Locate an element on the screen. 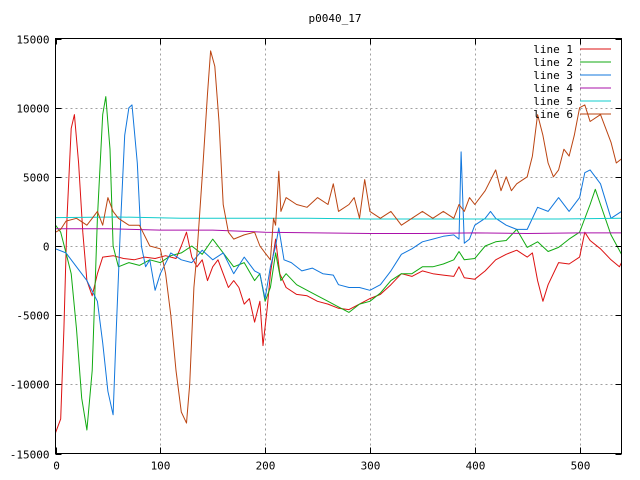  x-tick-label: 400 is located at coordinates (476, 466).